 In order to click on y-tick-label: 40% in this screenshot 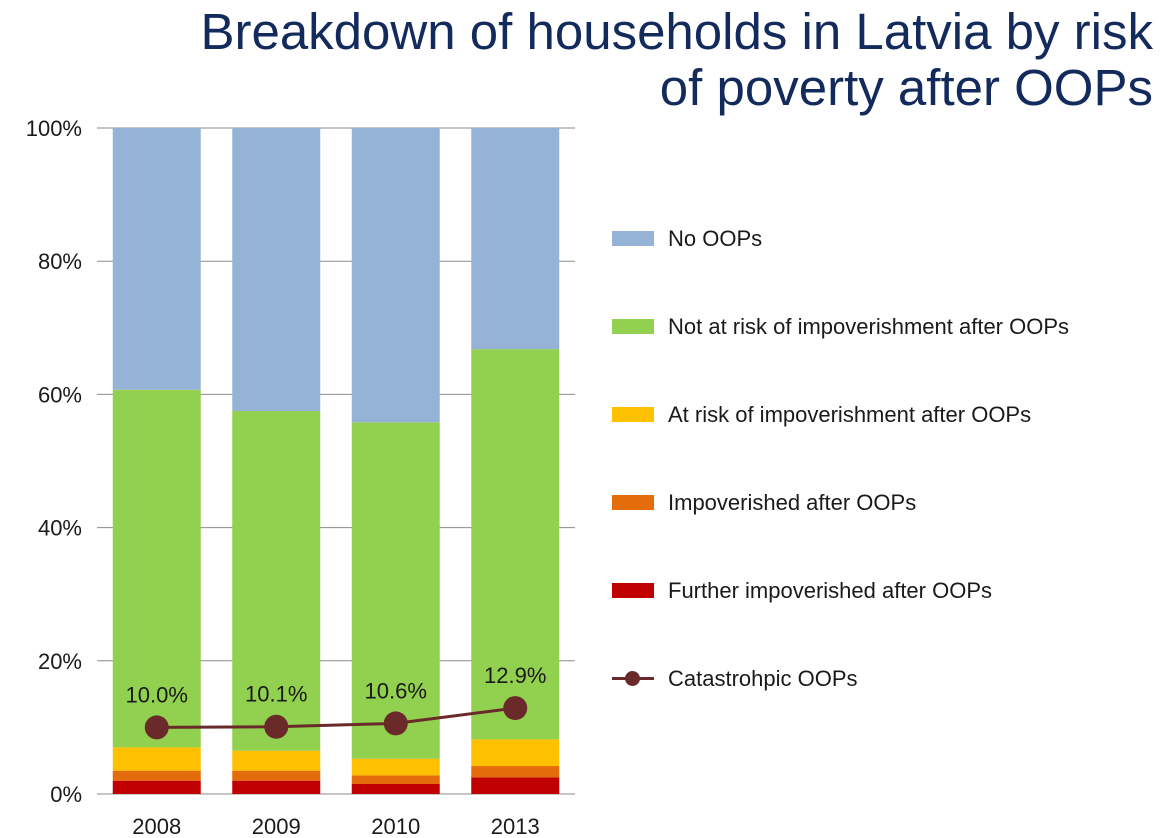, I will do `click(60, 528)`.